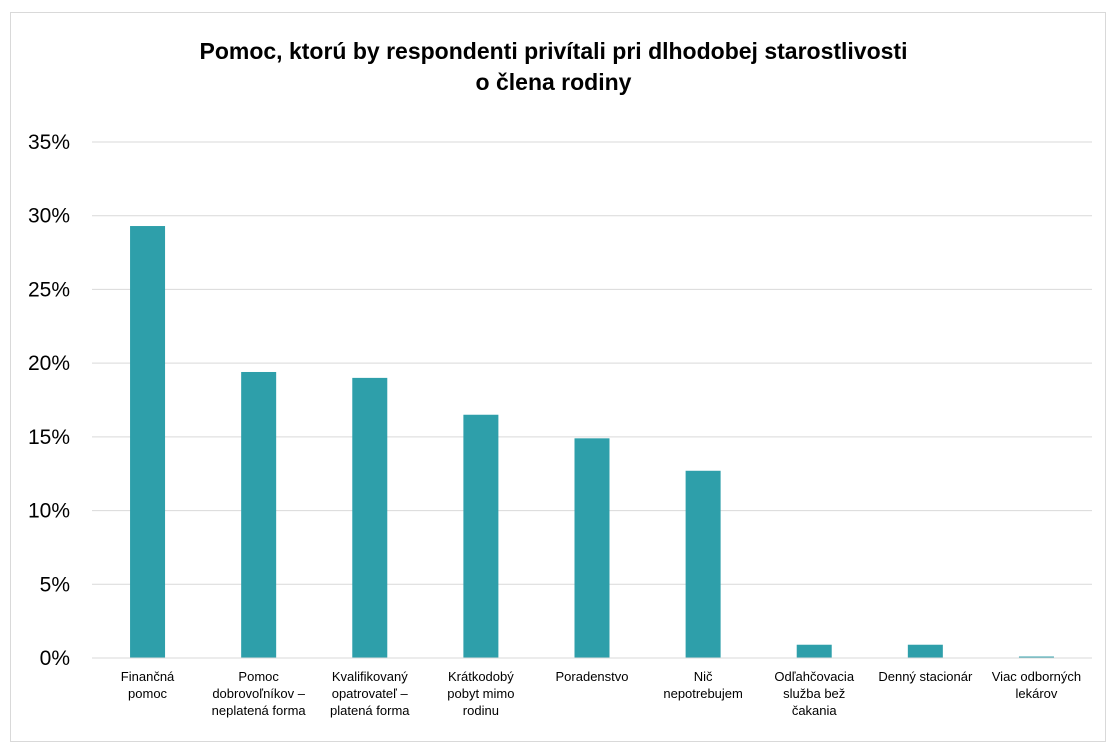 The image size is (1107, 743). I want to click on x-tick-label-line: lekárov, so click(1036, 693).